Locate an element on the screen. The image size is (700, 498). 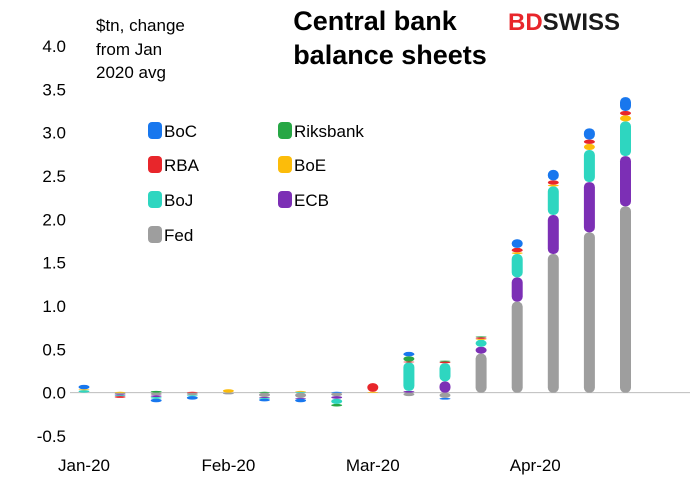
brand-logo: BDSWISS is located at coordinates (564, 22).